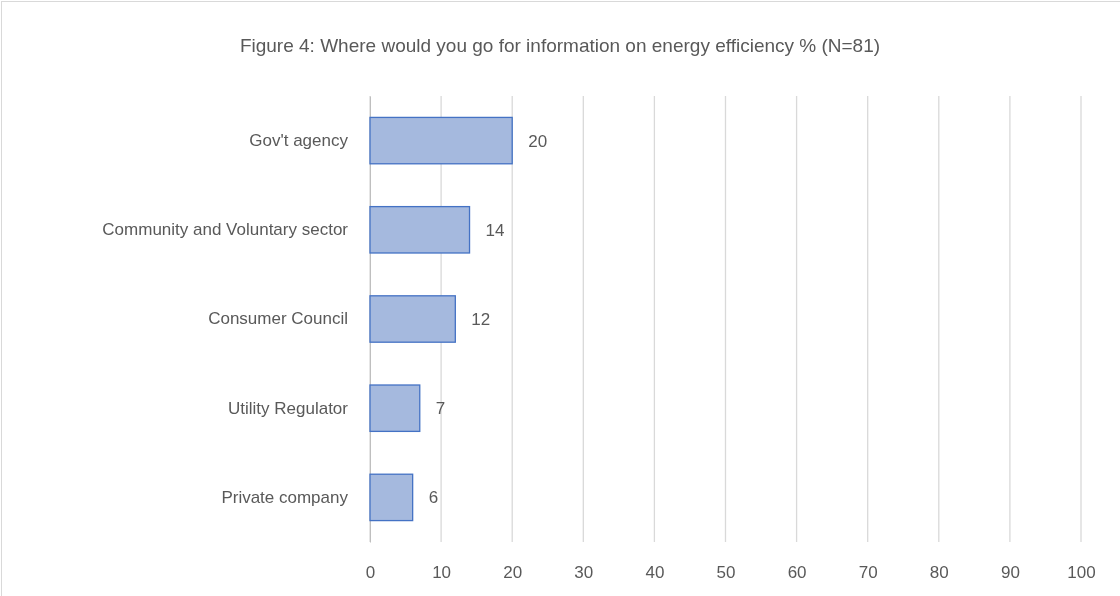 The height and width of the screenshot is (596, 1120). Describe the element at coordinates (513, 573) in the screenshot. I see `x-tick-label: 20` at that location.